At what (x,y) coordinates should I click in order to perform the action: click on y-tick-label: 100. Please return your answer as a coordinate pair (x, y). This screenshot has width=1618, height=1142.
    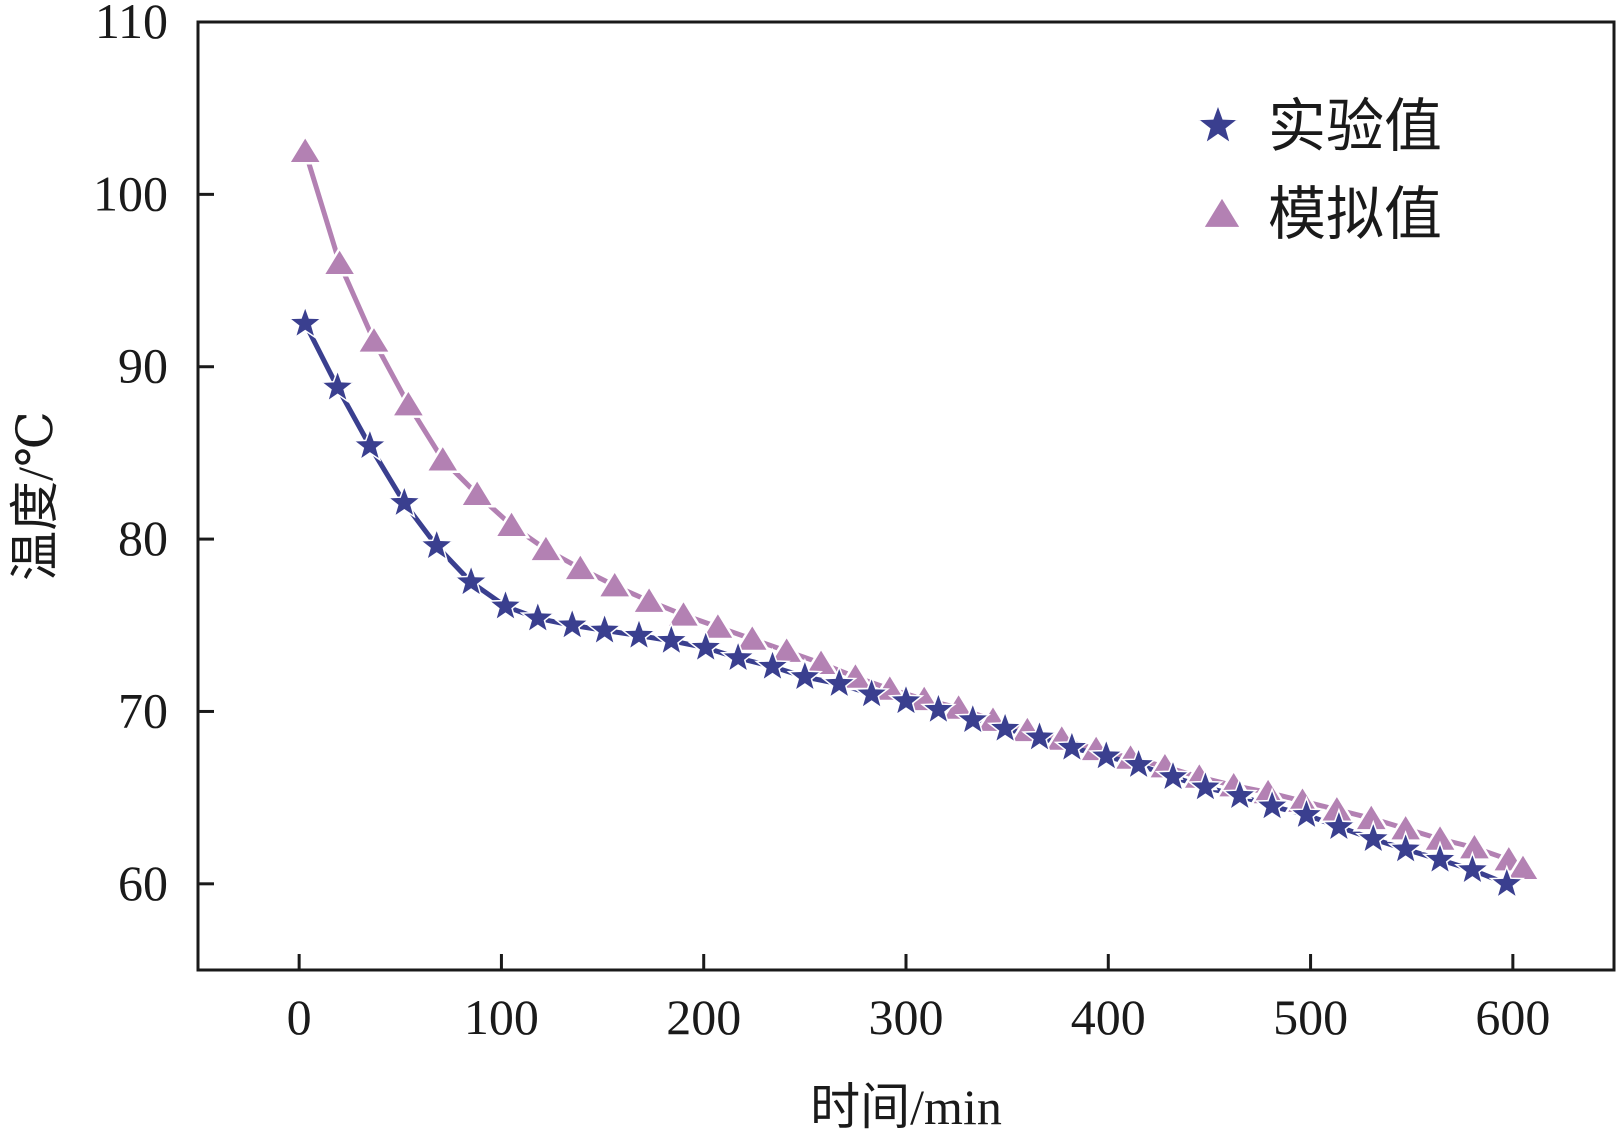
    Looking at the image, I should click on (130, 193).